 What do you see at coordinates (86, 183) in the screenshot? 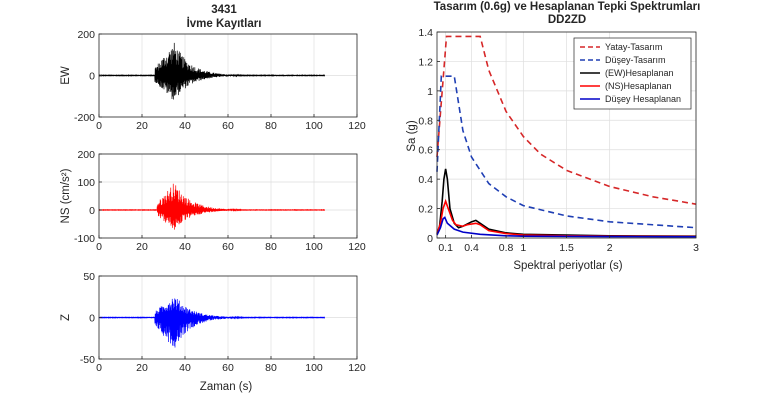
I see `y-tick-label: 100` at bounding box center [86, 183].